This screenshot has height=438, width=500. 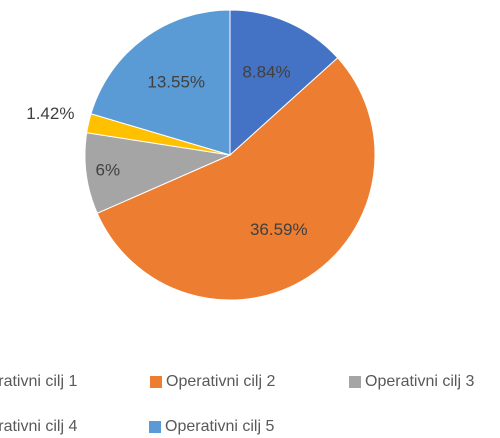 I want to click on legend-label: Operativni cilj 3, so click(x=419, y=381).